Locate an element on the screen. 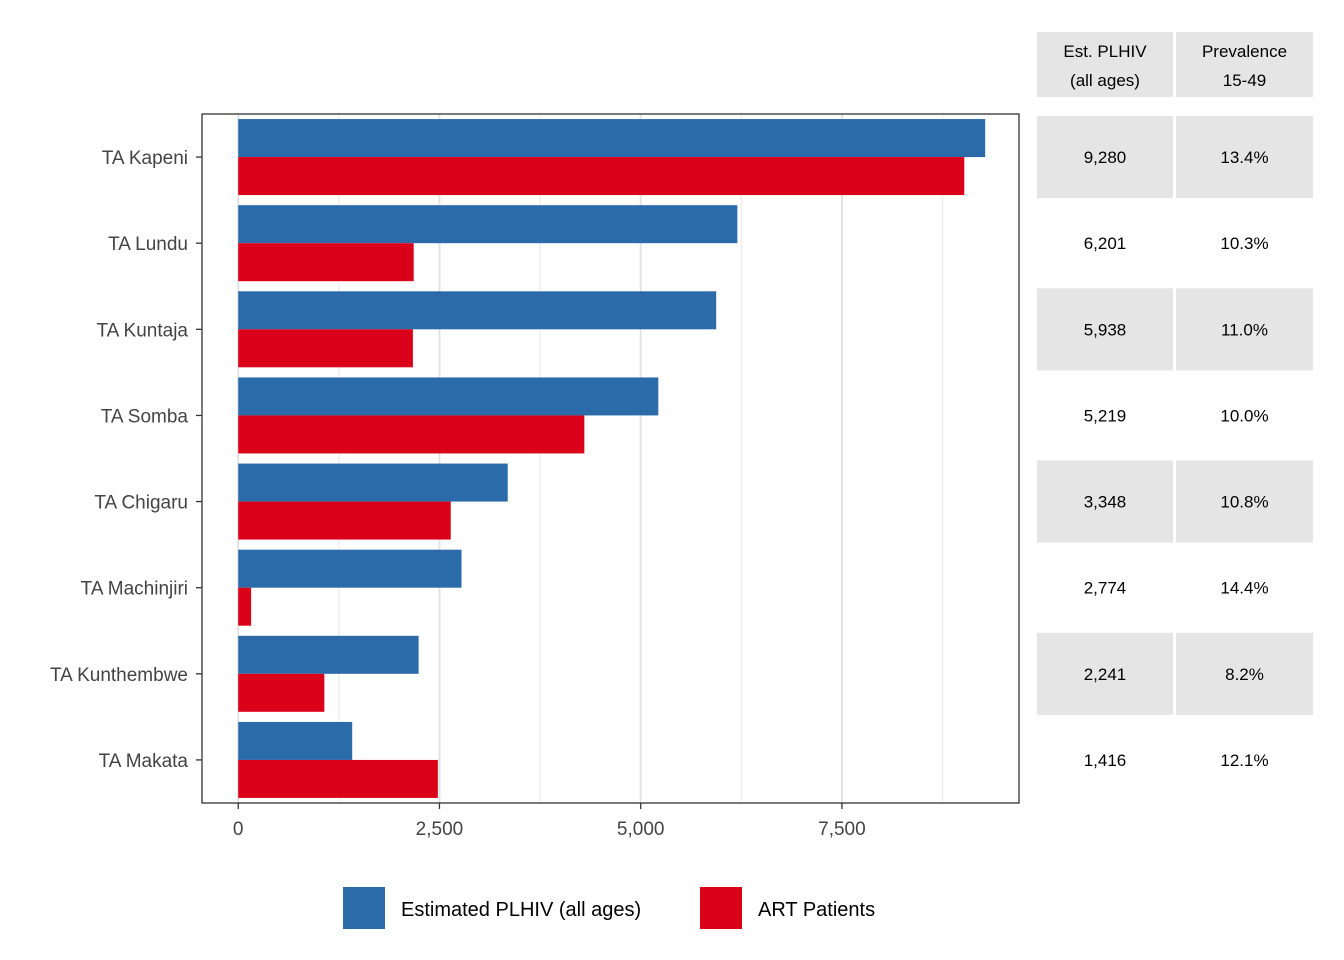 Image resolution: width=1344 pixels, height=960 pixels. category-label: TA Kunthembwe is located at coordinates (119, 675).